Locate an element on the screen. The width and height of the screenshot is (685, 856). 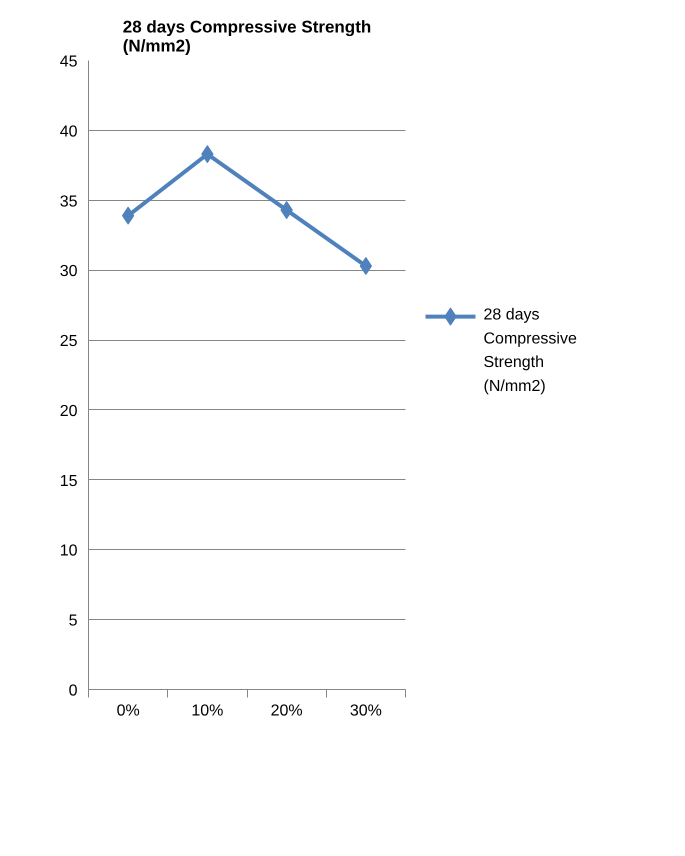
y-tick-label: 15 is located at coordinates (69, 481).